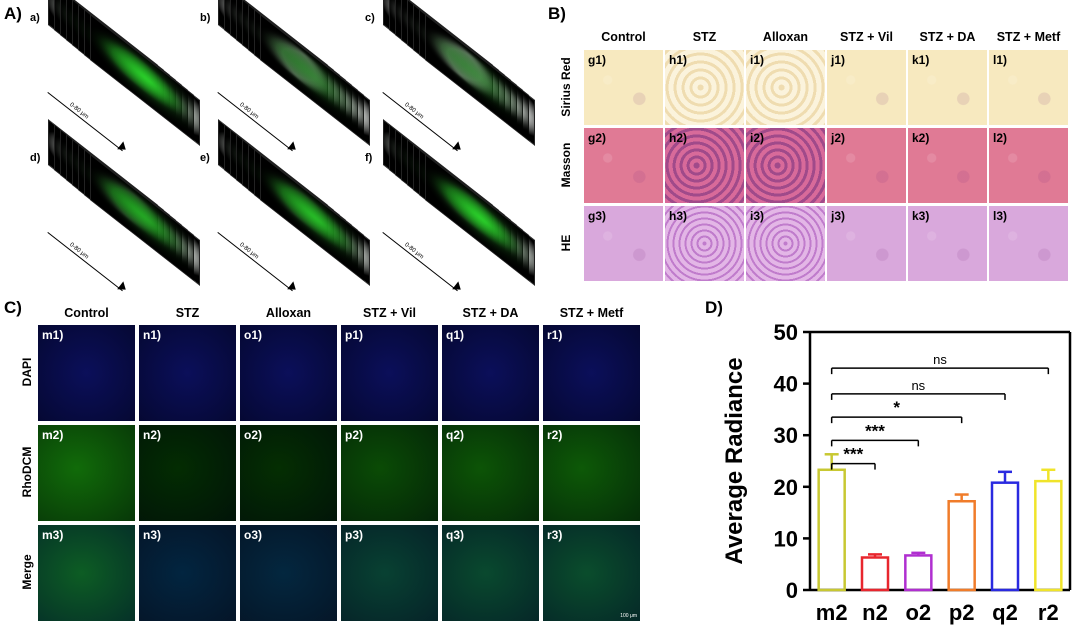  Describe the element at coordinates (490, 373) in the screenshot. I see `fluorescence-image: q1)` at that location.